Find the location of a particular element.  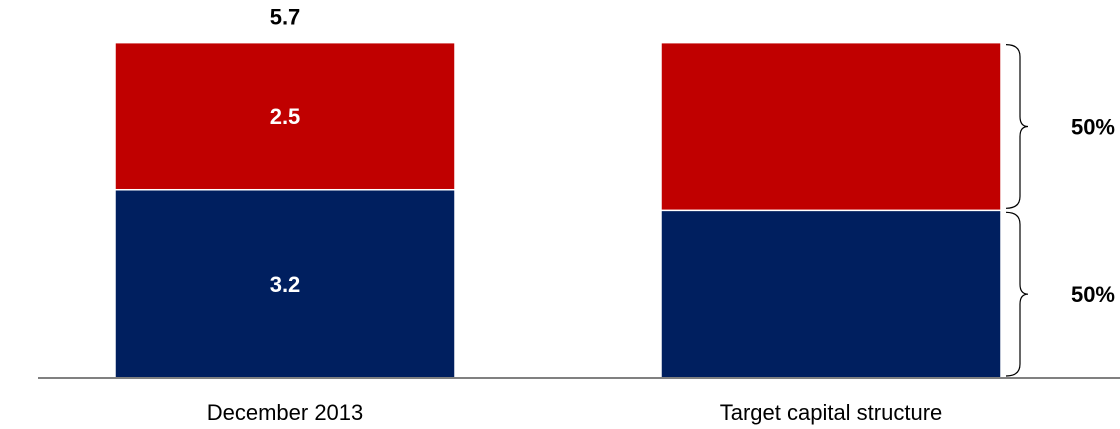

bar-value-label: 3.2 is located at coordinates (285, 284).